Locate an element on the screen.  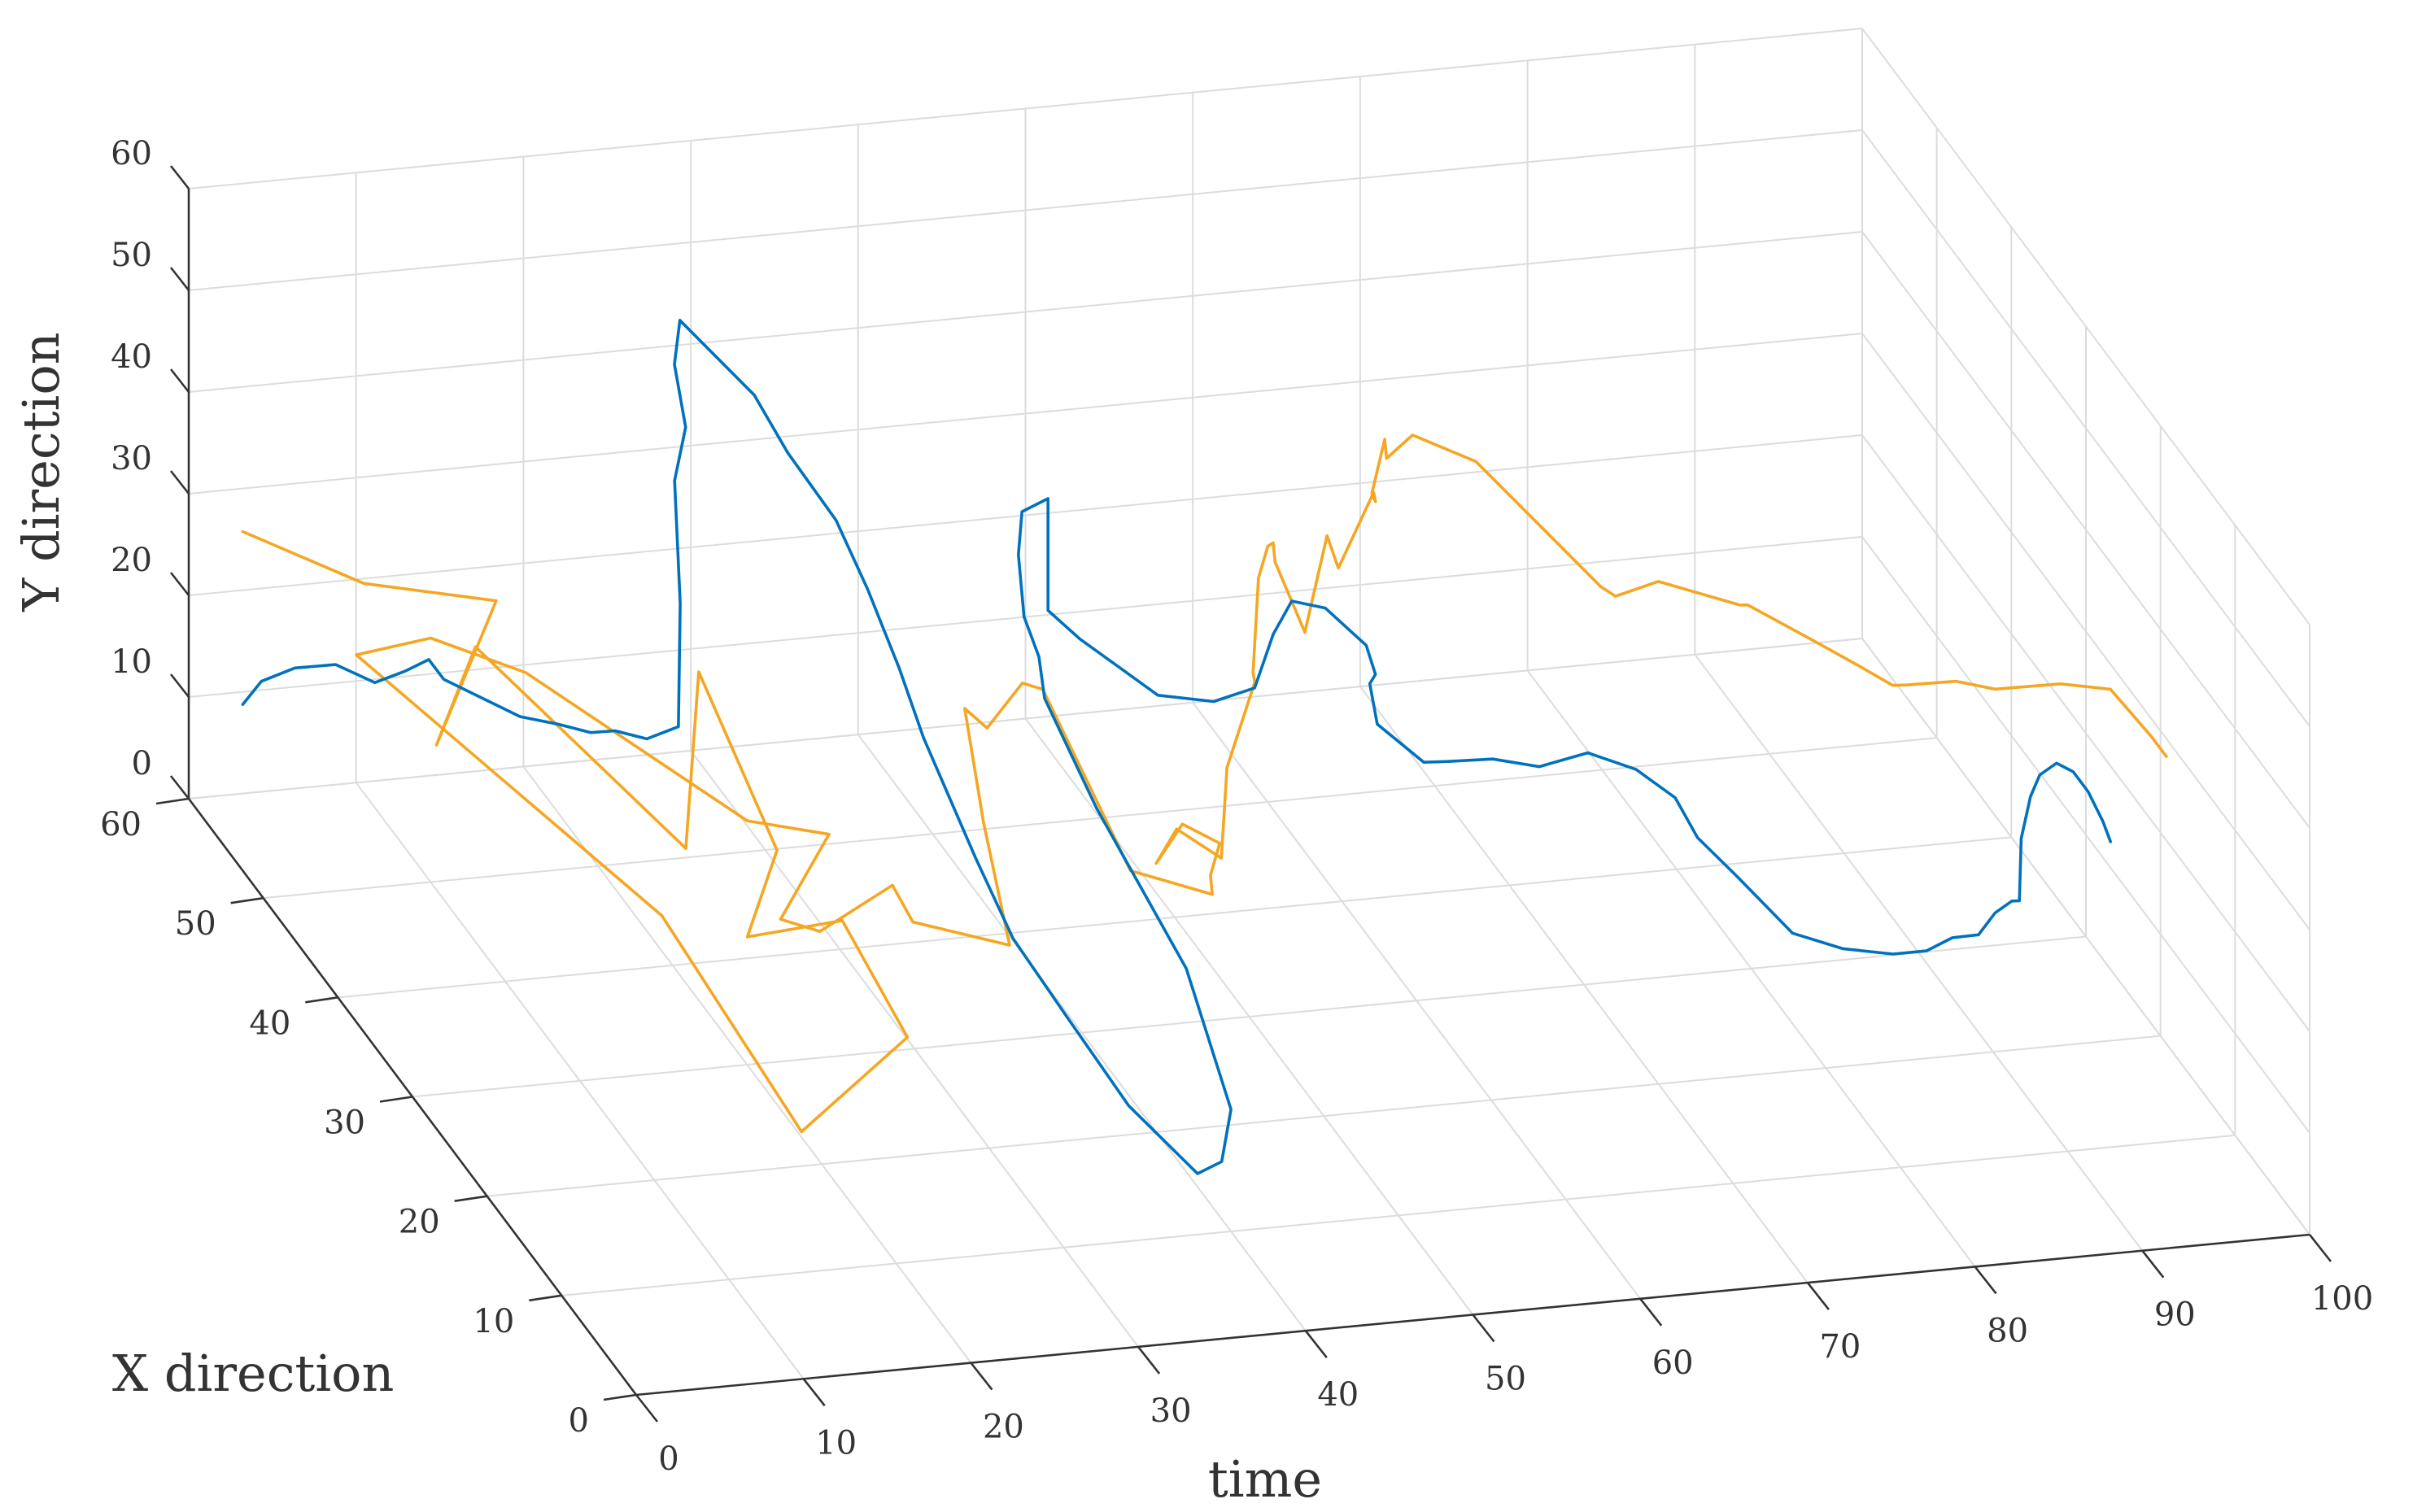
time-tick-label: 100 is located at coordinates (2342, 1299).